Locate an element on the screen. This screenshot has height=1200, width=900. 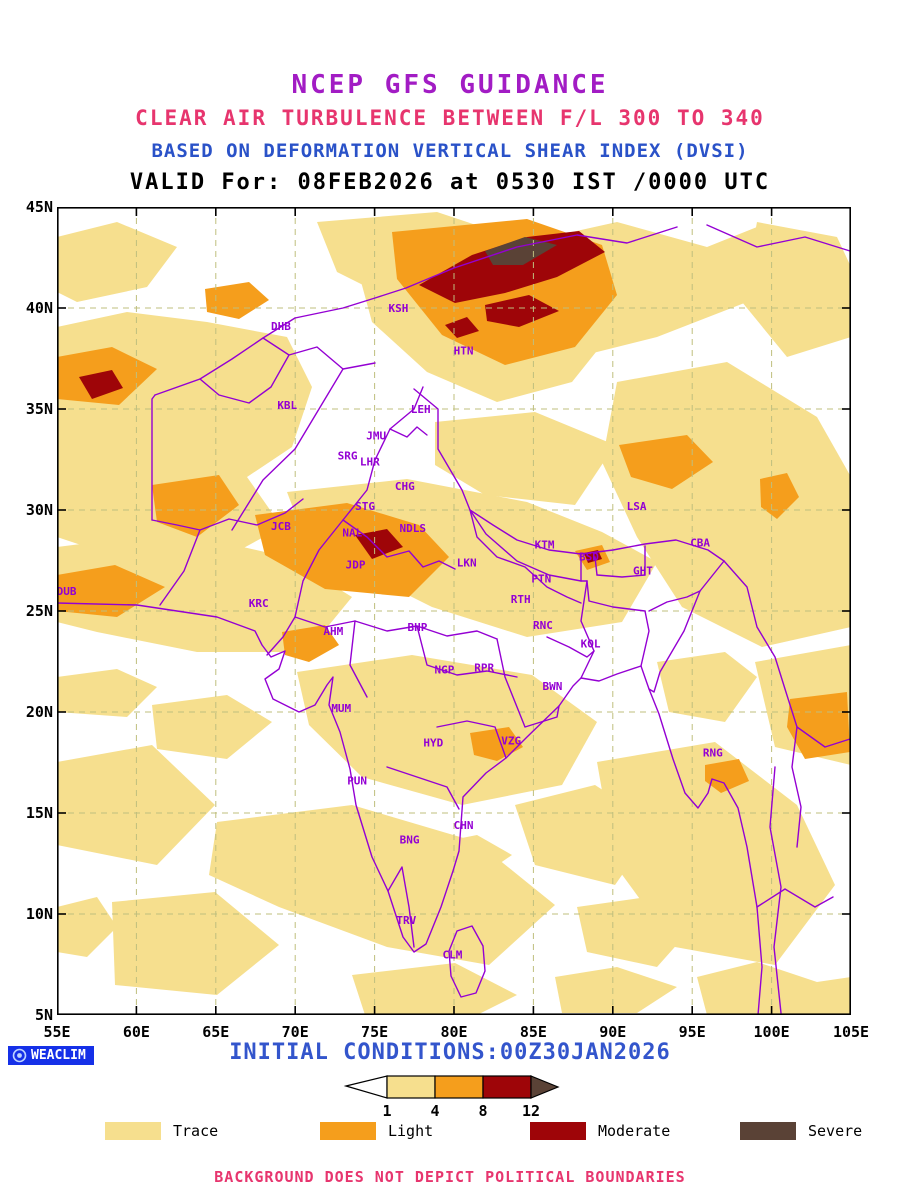
city-label: RTH is located at coordinates (521, 599).